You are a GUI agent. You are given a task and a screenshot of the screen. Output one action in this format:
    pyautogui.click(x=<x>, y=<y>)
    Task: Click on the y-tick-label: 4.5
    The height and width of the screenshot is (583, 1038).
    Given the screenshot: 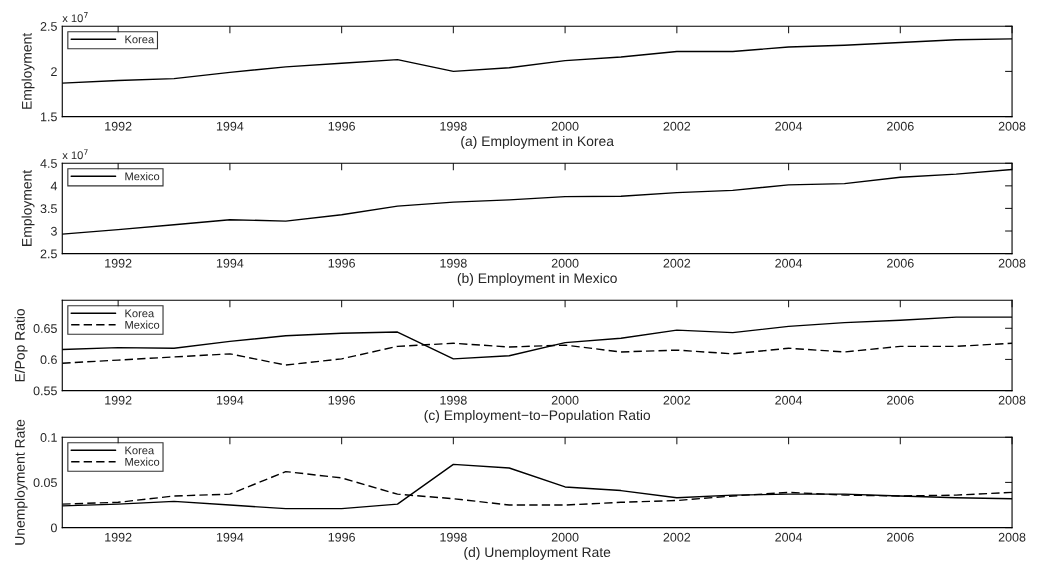 What is the action you would take?
    pyautogui.click(x=48, y=163)
    